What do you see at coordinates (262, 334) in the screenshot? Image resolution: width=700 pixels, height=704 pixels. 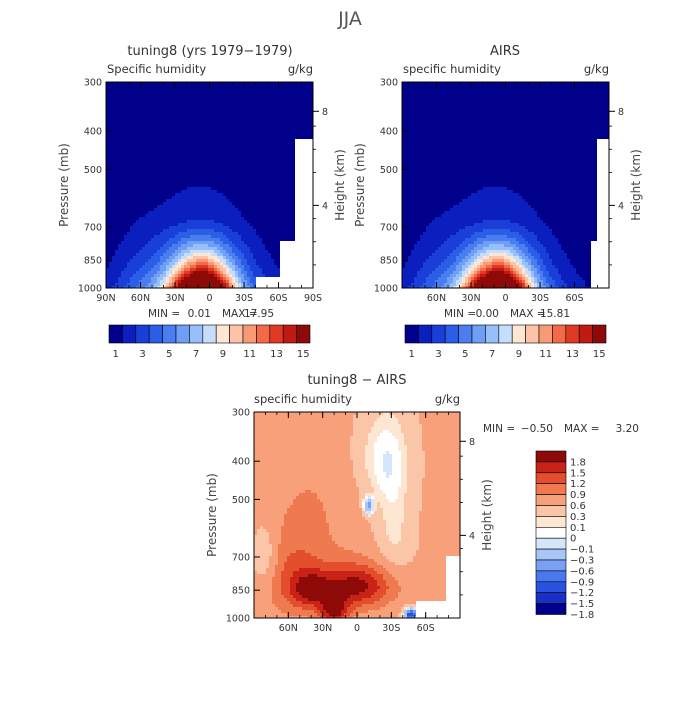 I see `colorbar-swatch` at bounding box center [262, 334].